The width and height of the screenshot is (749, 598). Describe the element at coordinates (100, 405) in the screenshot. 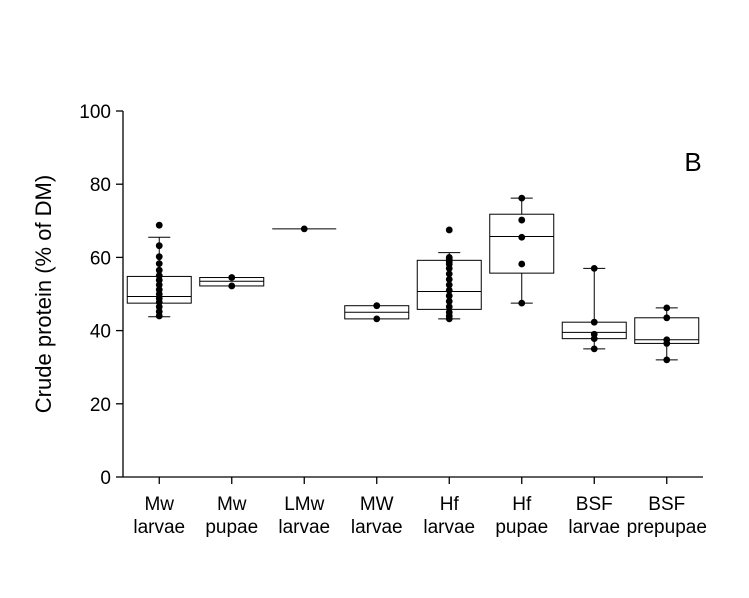

I see `y-tick-label: 20` at that location.